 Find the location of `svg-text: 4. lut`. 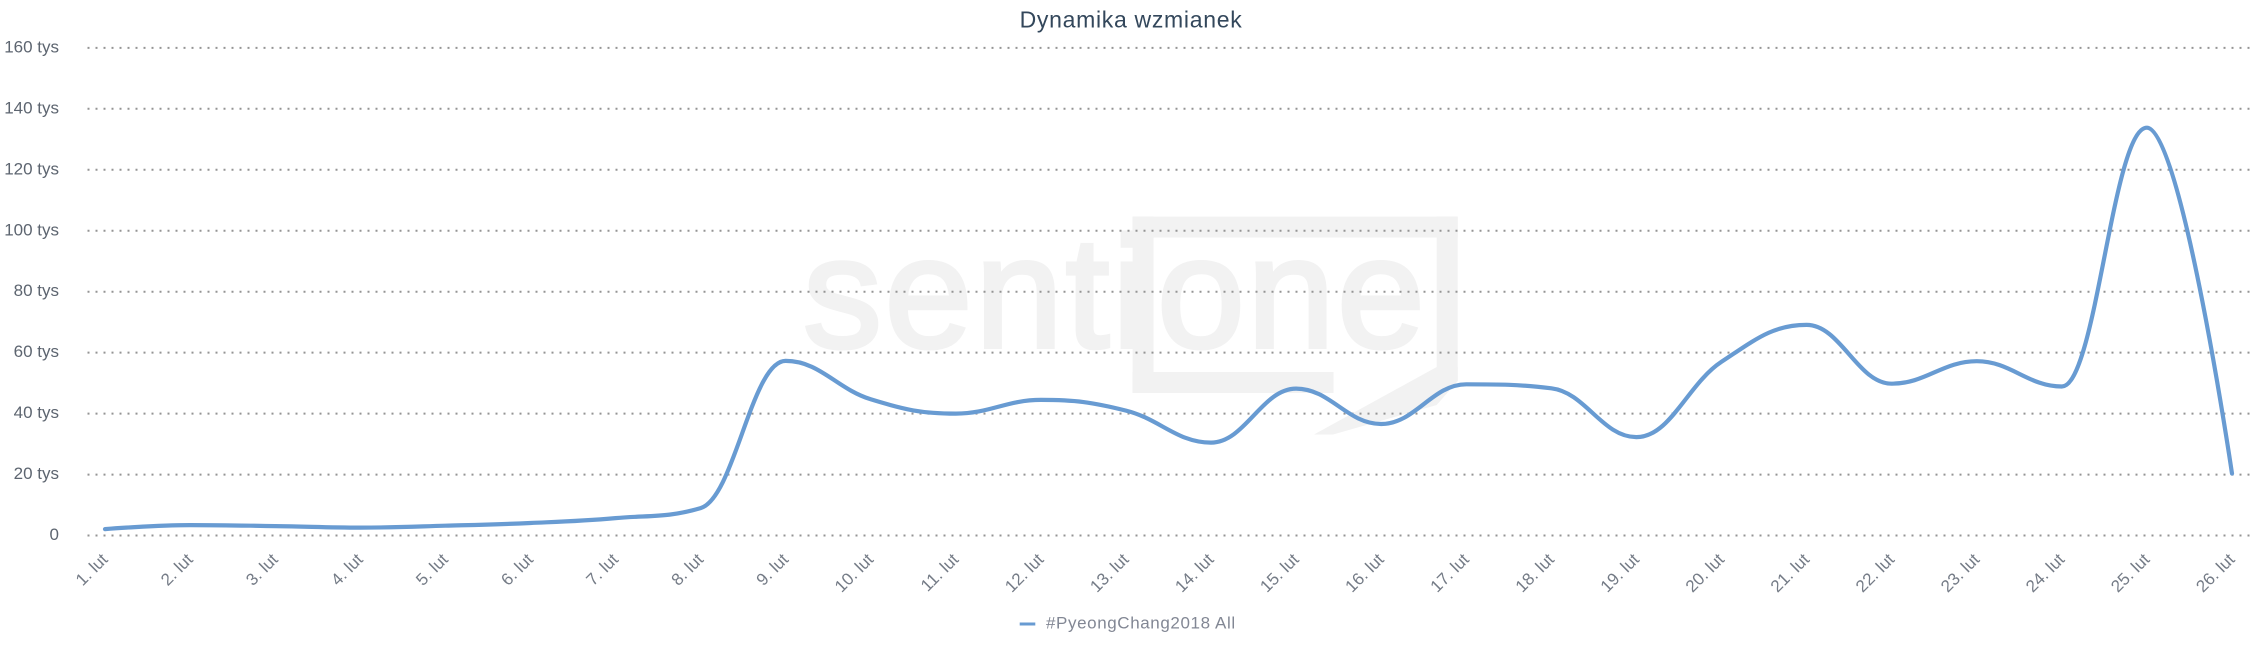

svg-text: 4. lut is located at coordinates (347, 570).